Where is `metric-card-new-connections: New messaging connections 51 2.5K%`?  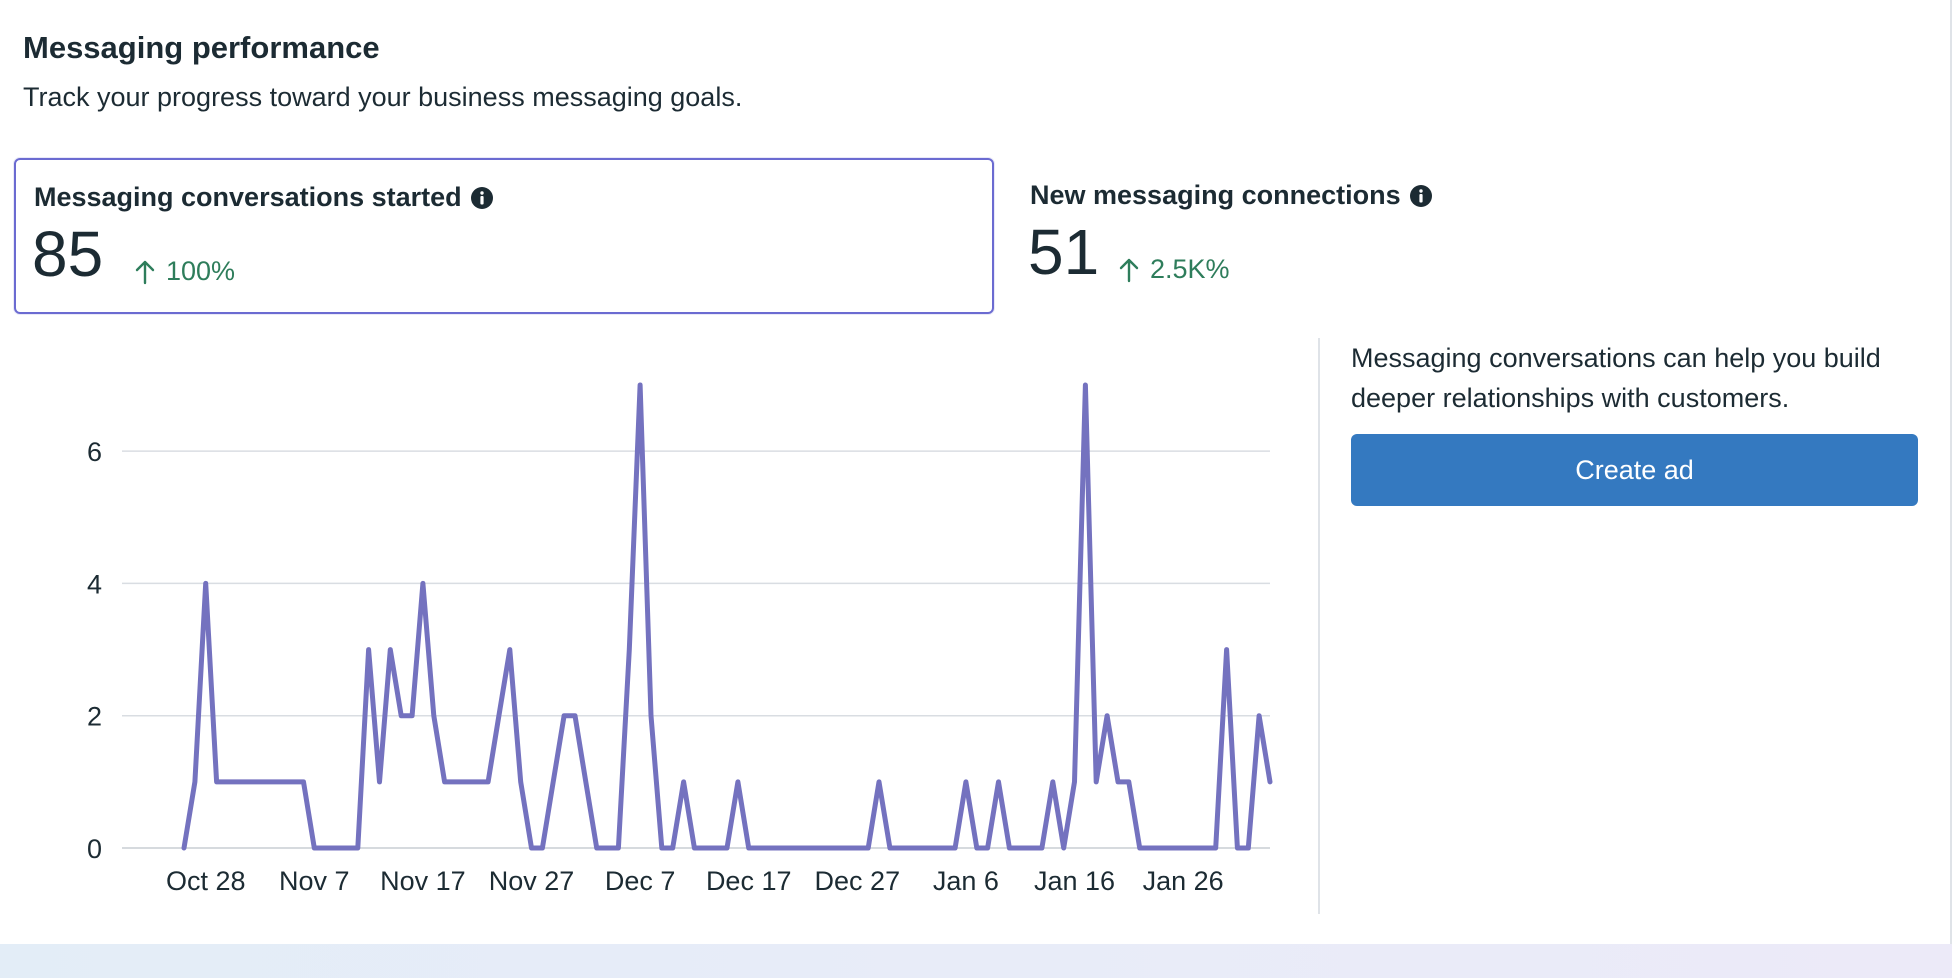 metric-card-new-connections: New messaging connections 51 2.5K% is located at coordinates (1292, 236).